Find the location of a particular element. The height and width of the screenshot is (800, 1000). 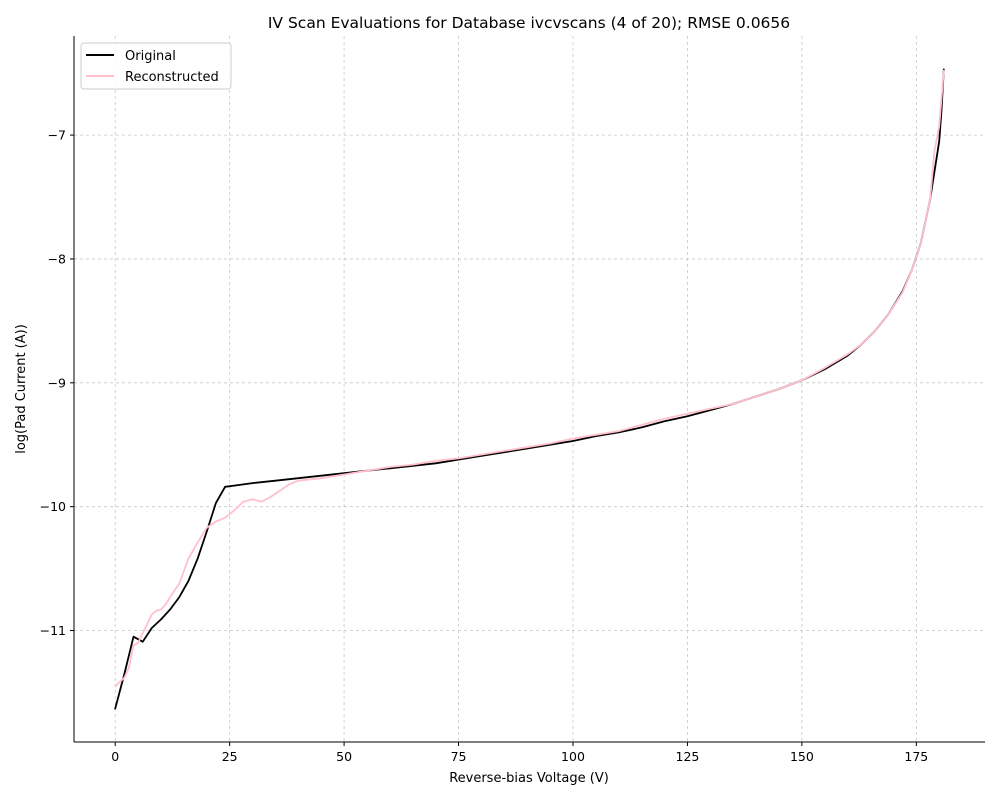

y-tick-label: −9 is located at coordinates (57, 382).